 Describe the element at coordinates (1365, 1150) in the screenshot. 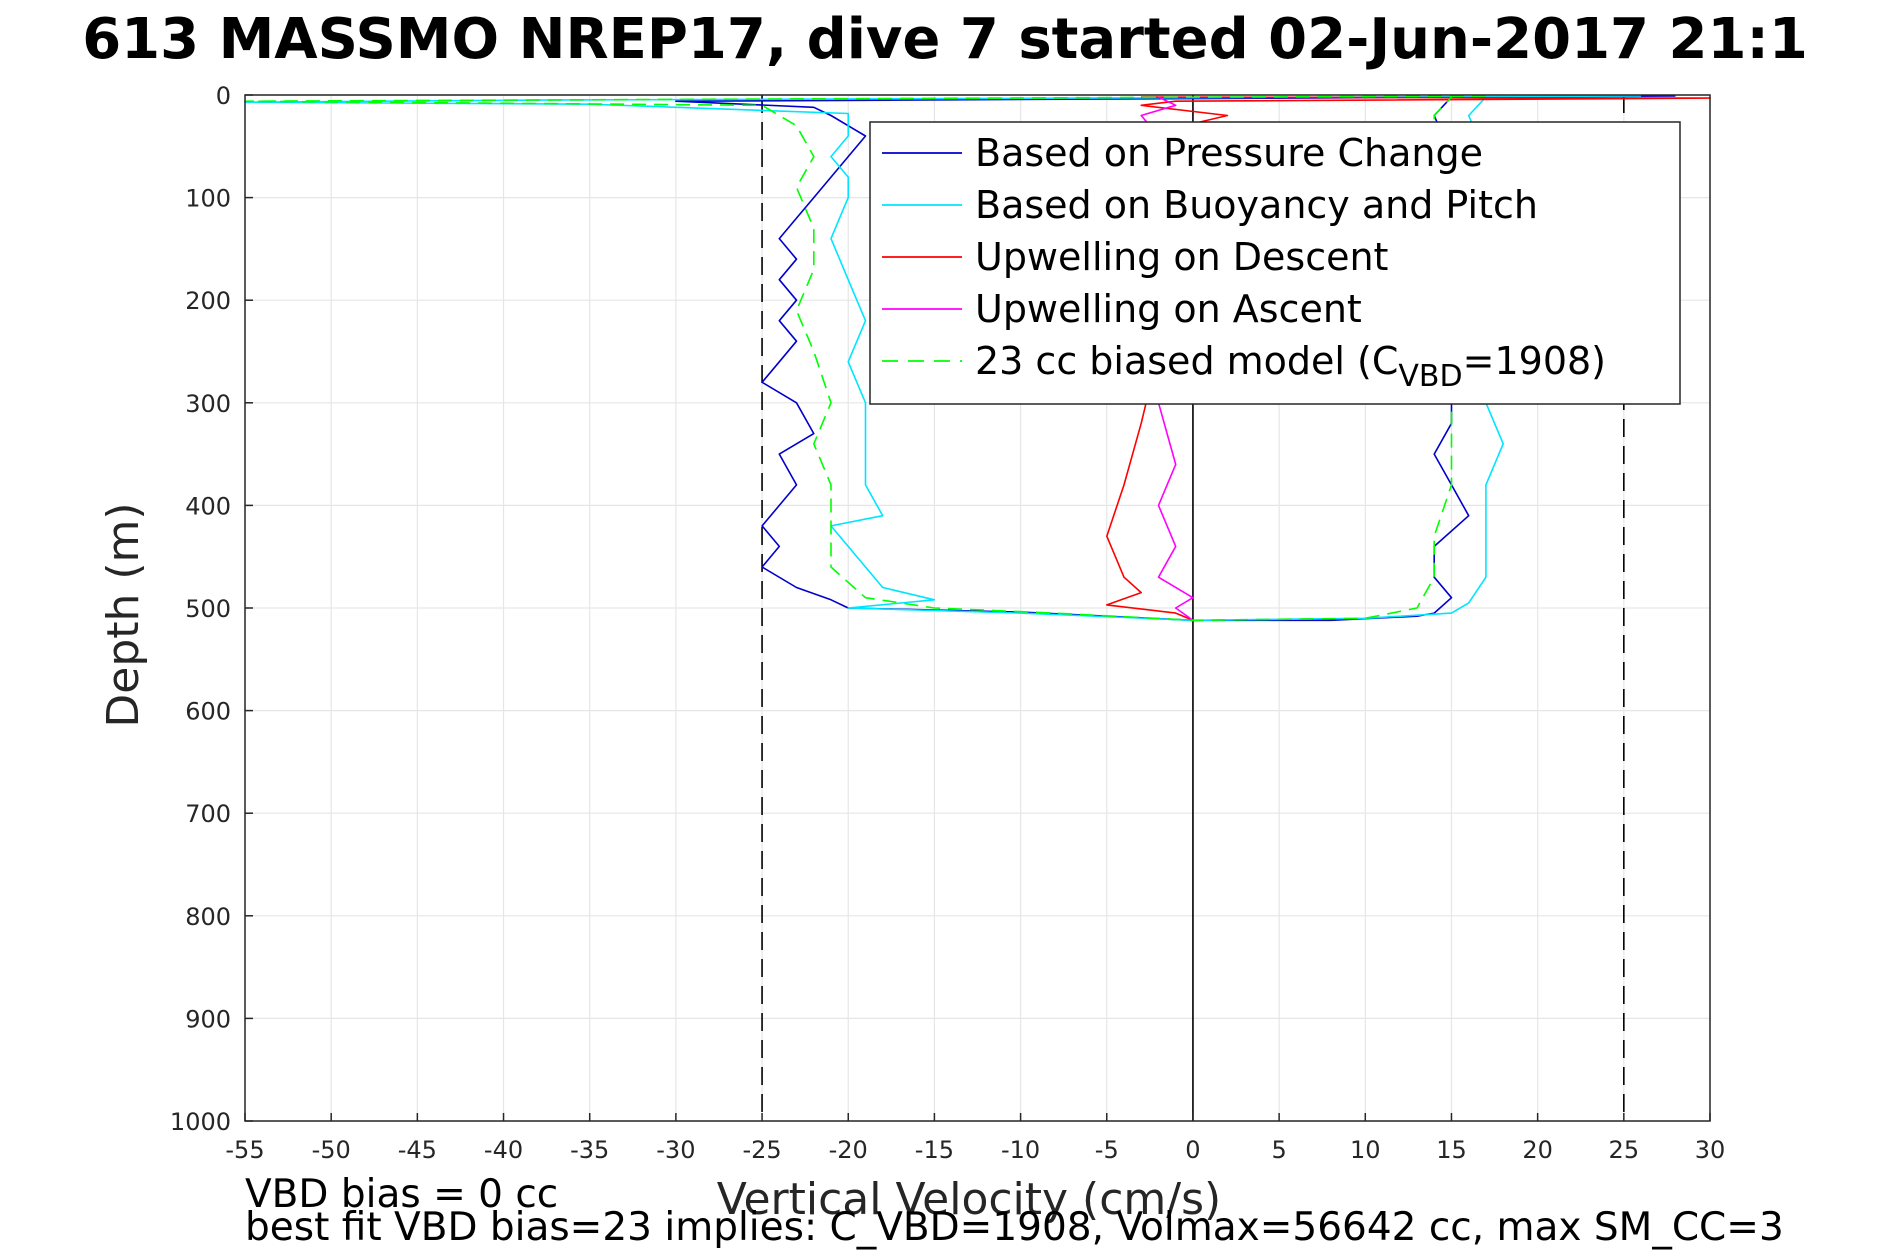

I see `x-tick-label: 10` at that location.